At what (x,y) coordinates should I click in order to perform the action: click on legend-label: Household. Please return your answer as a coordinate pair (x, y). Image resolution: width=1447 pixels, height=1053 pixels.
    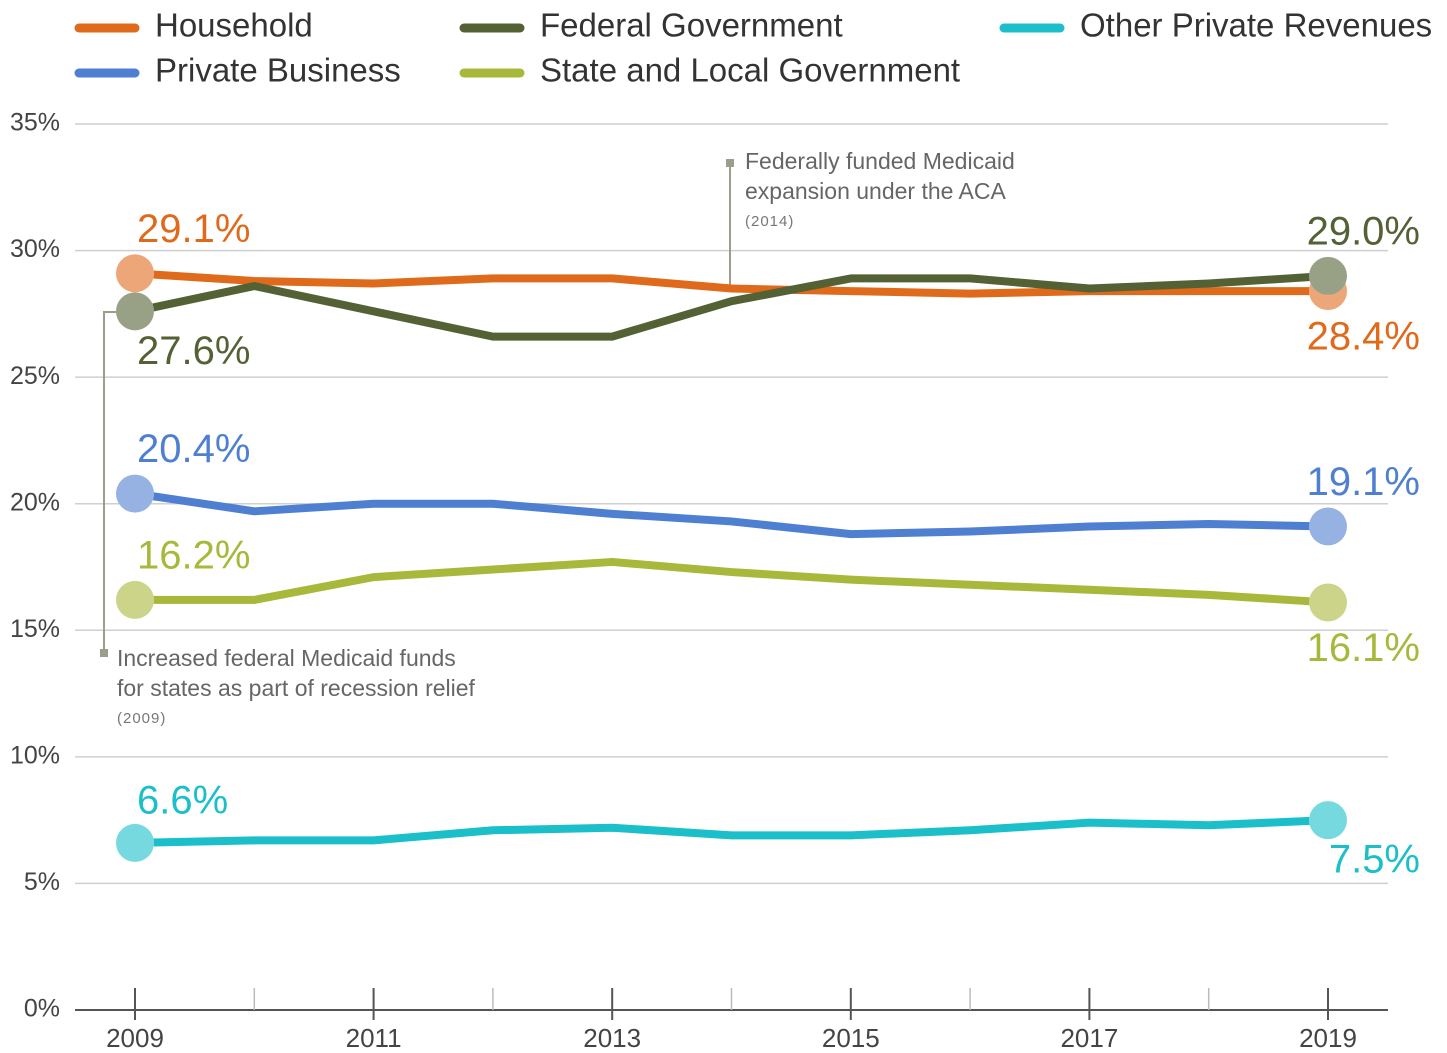
    Looking at the image, I should click on (234, 25).